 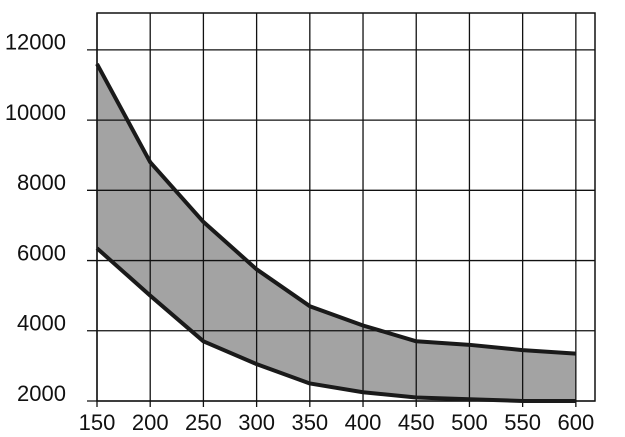 What do you see at coordinates (469, 422) in the screenshot?
I see `x-tick-label: 500` at bounding box center [469, 422].